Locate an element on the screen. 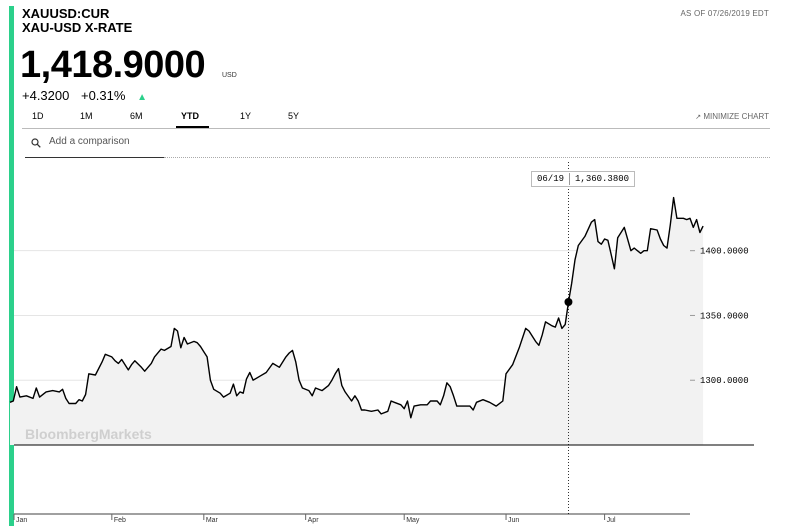  y-tick-label: 1350.0000 is located at coordinates (724, 316).